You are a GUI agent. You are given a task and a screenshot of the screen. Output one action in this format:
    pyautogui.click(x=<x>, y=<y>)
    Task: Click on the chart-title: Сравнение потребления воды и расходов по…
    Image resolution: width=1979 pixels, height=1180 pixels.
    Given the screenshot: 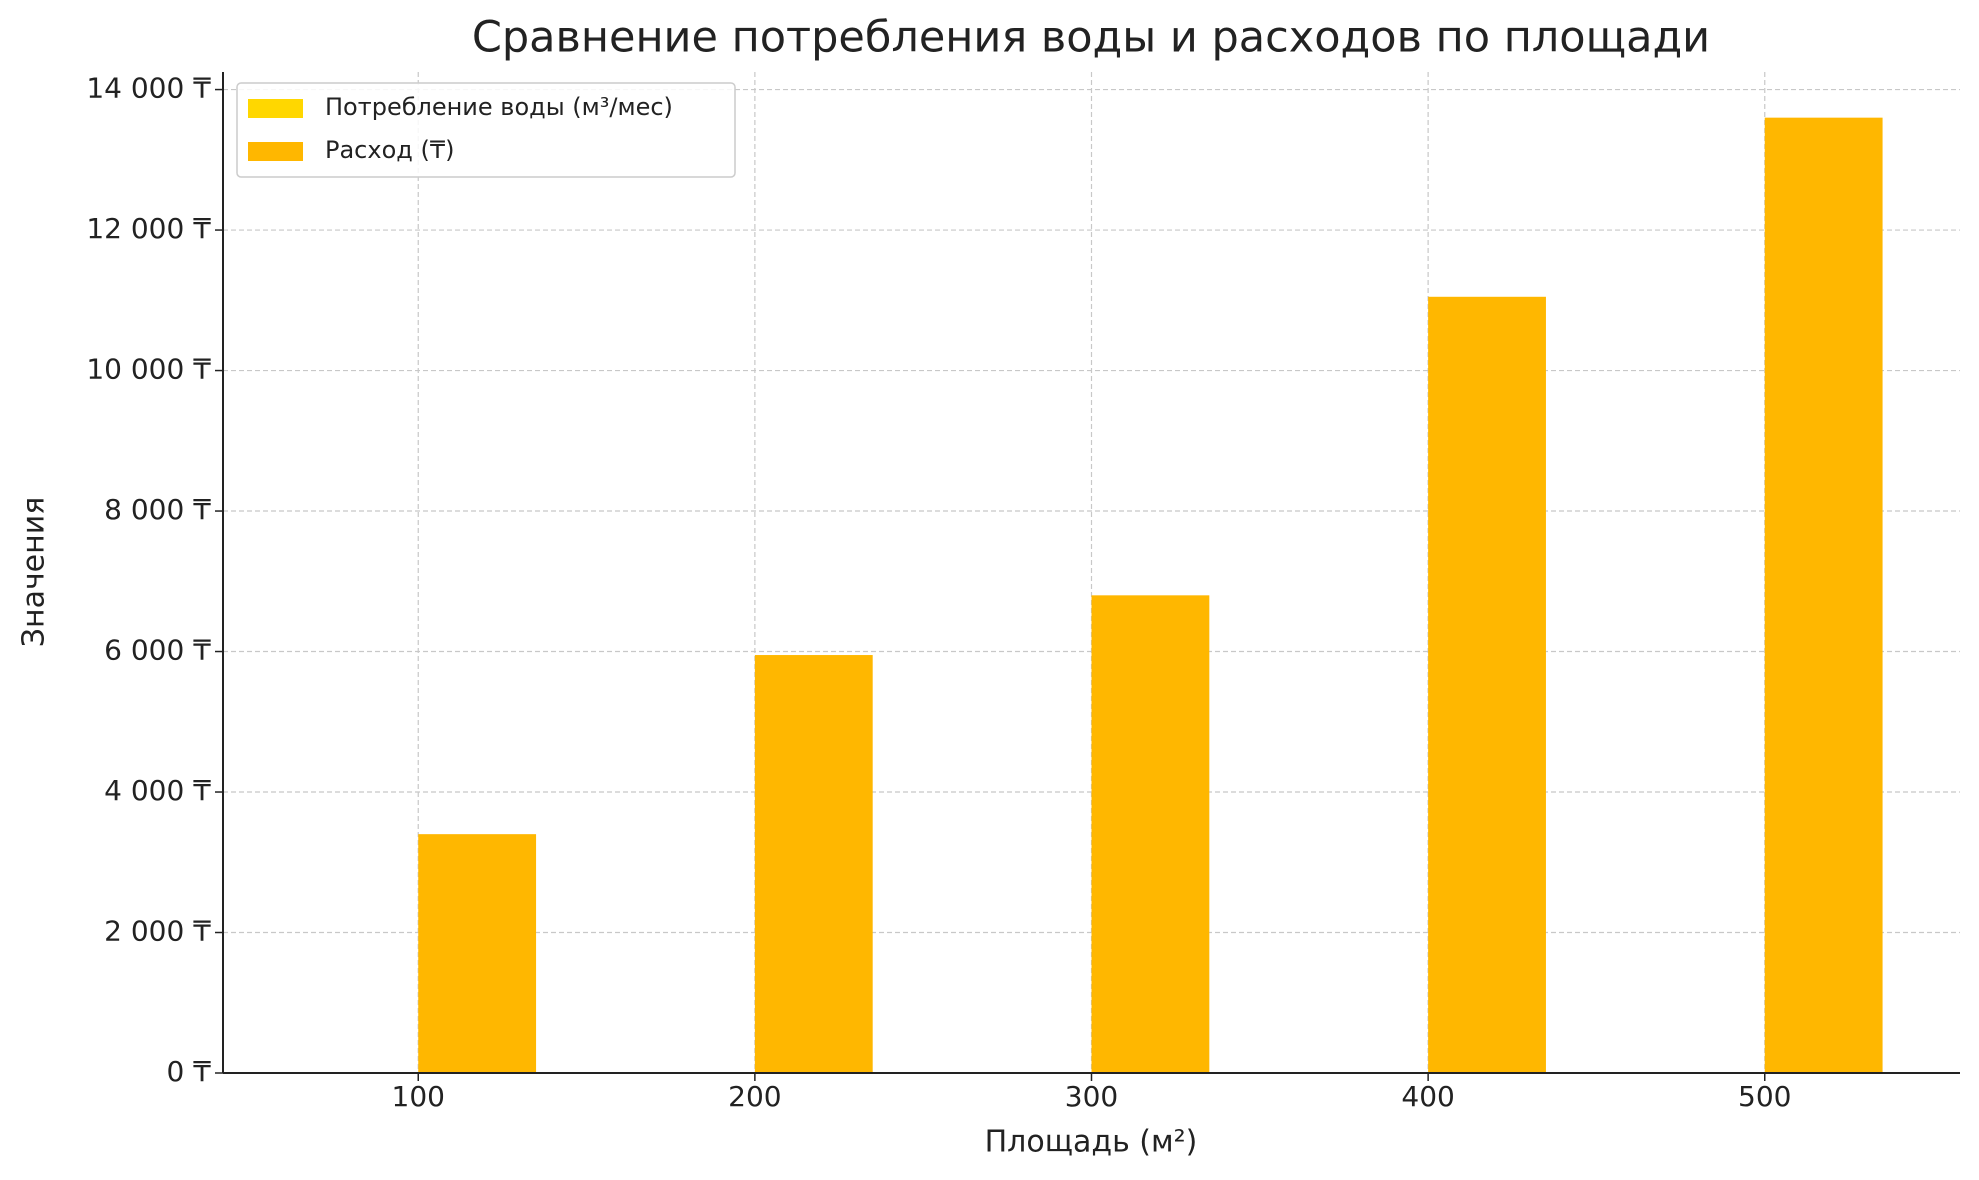 What is the action you would take?
    pyautogui.click(x=1091, y=38)
    